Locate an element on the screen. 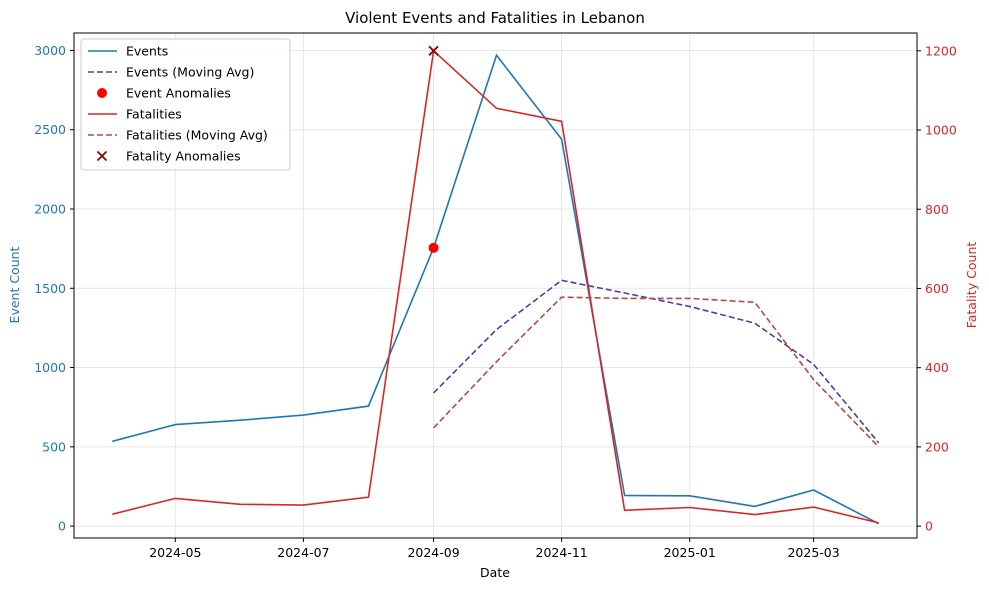 The image size is (989, 590). y-left-tick-label: 2000 is located at coordinates (50, 208).